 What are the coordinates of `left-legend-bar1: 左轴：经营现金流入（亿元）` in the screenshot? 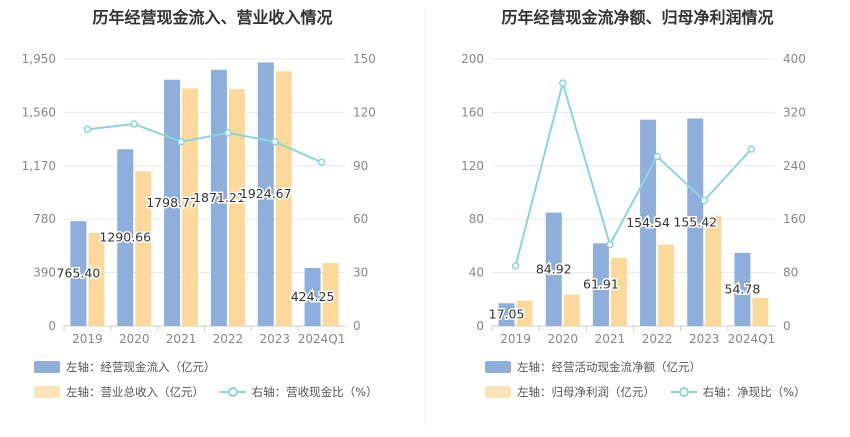 It's located at (125, 367).